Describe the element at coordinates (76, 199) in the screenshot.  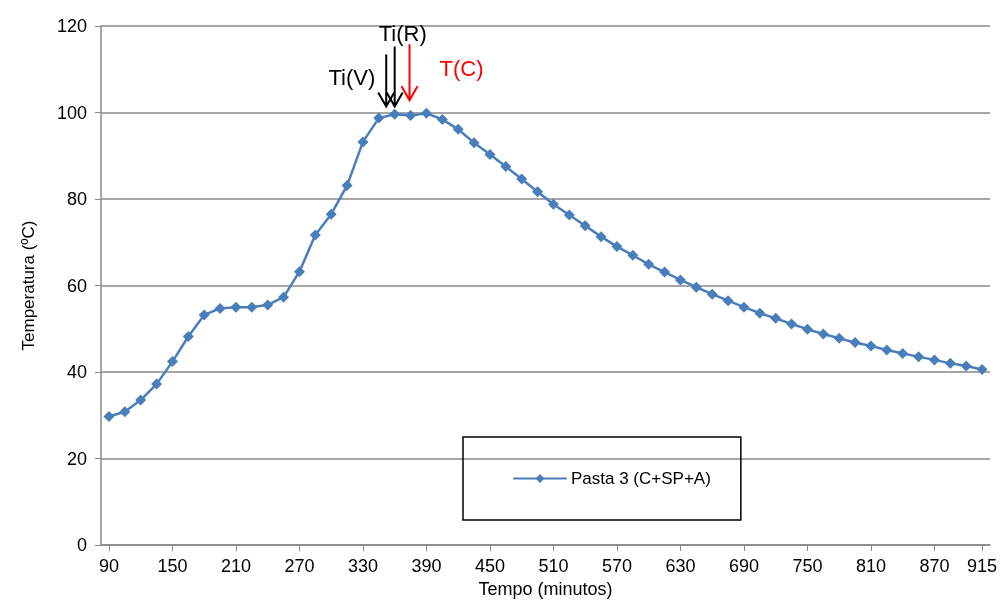
I see `y-tick-label: 80` at that location.